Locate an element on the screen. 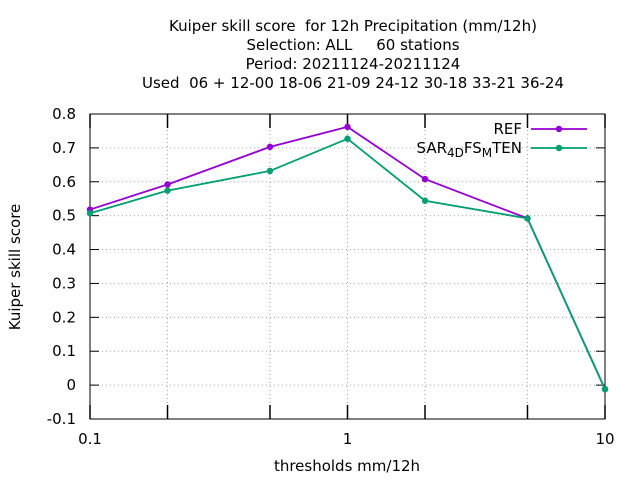  y-tick-label: 0.7 is located at coordinates (64, 148).